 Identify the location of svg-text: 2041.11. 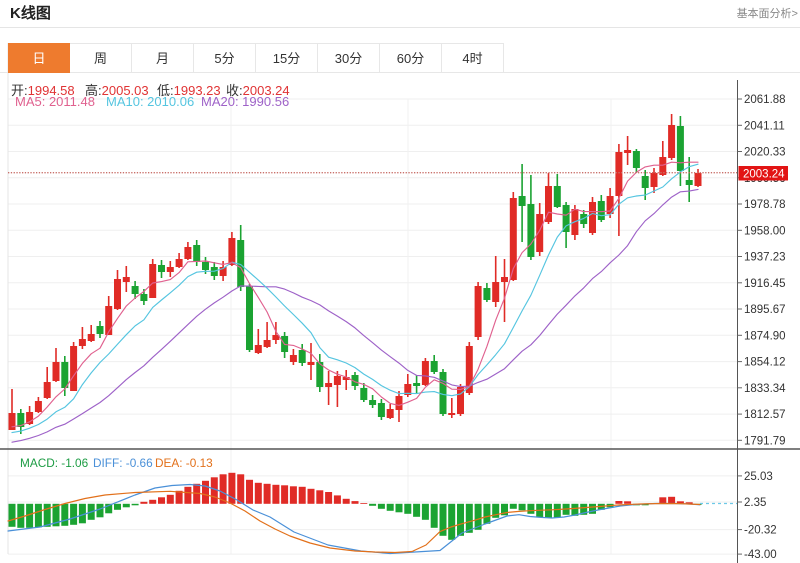
(764, 126).